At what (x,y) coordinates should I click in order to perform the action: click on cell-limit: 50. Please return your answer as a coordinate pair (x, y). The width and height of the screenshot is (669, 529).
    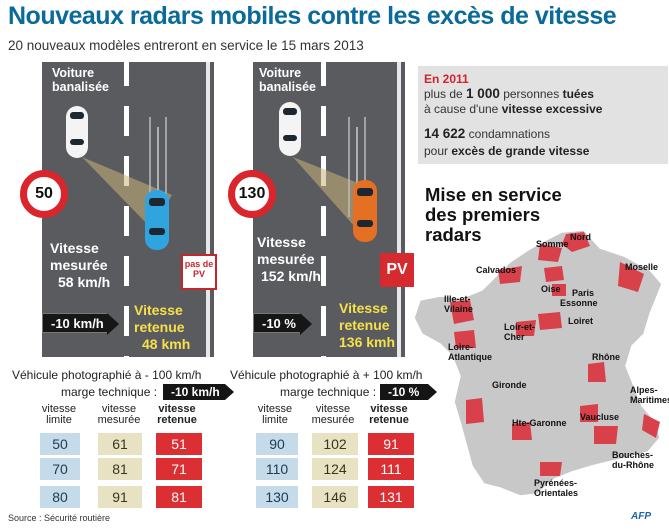
    Looking at the image, I should click on (60, 444).